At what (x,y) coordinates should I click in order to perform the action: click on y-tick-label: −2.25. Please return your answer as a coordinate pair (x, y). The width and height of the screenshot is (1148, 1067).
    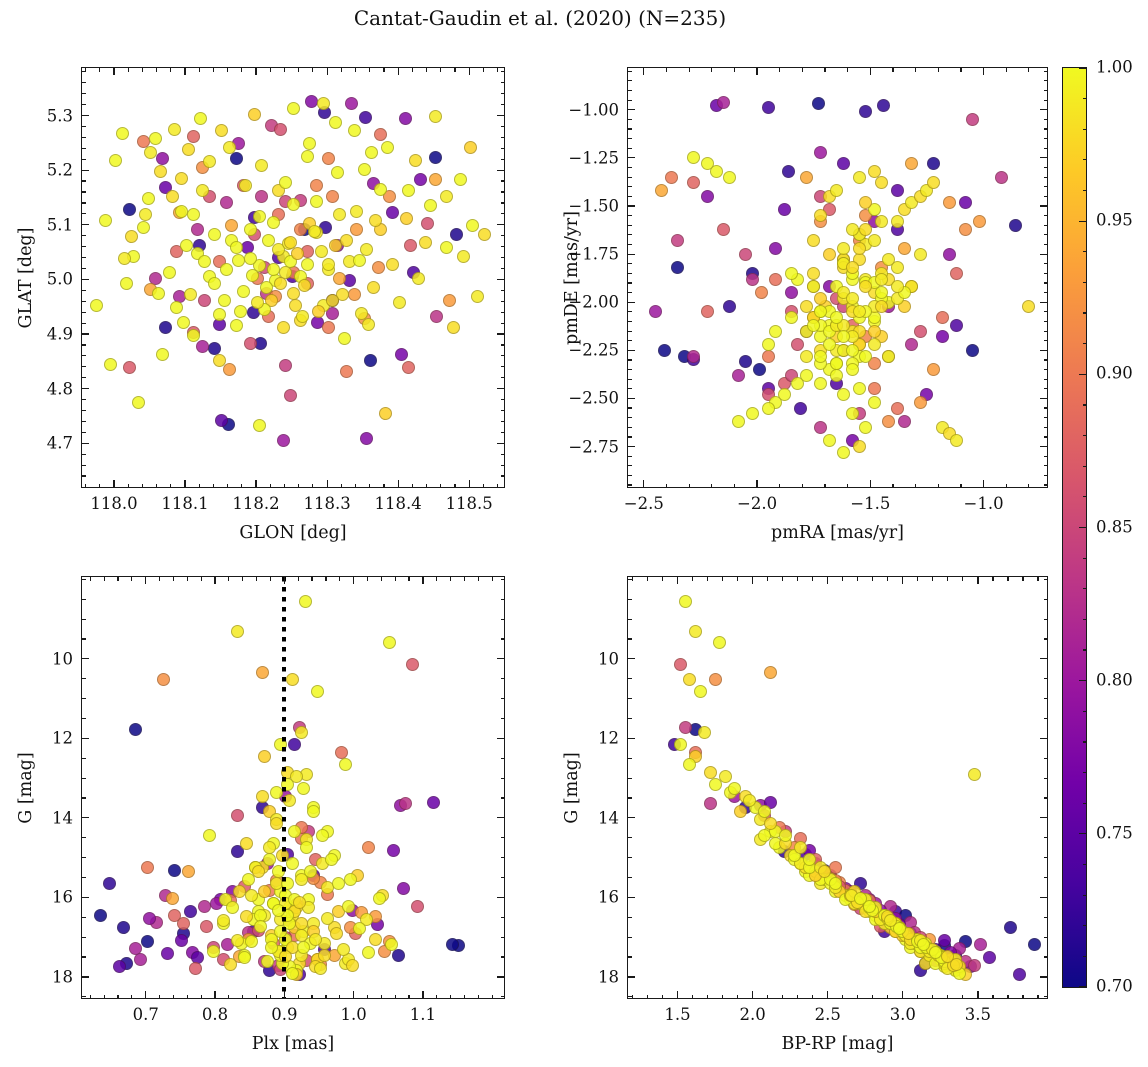
    Looking at the image, I should click on (593, 350).